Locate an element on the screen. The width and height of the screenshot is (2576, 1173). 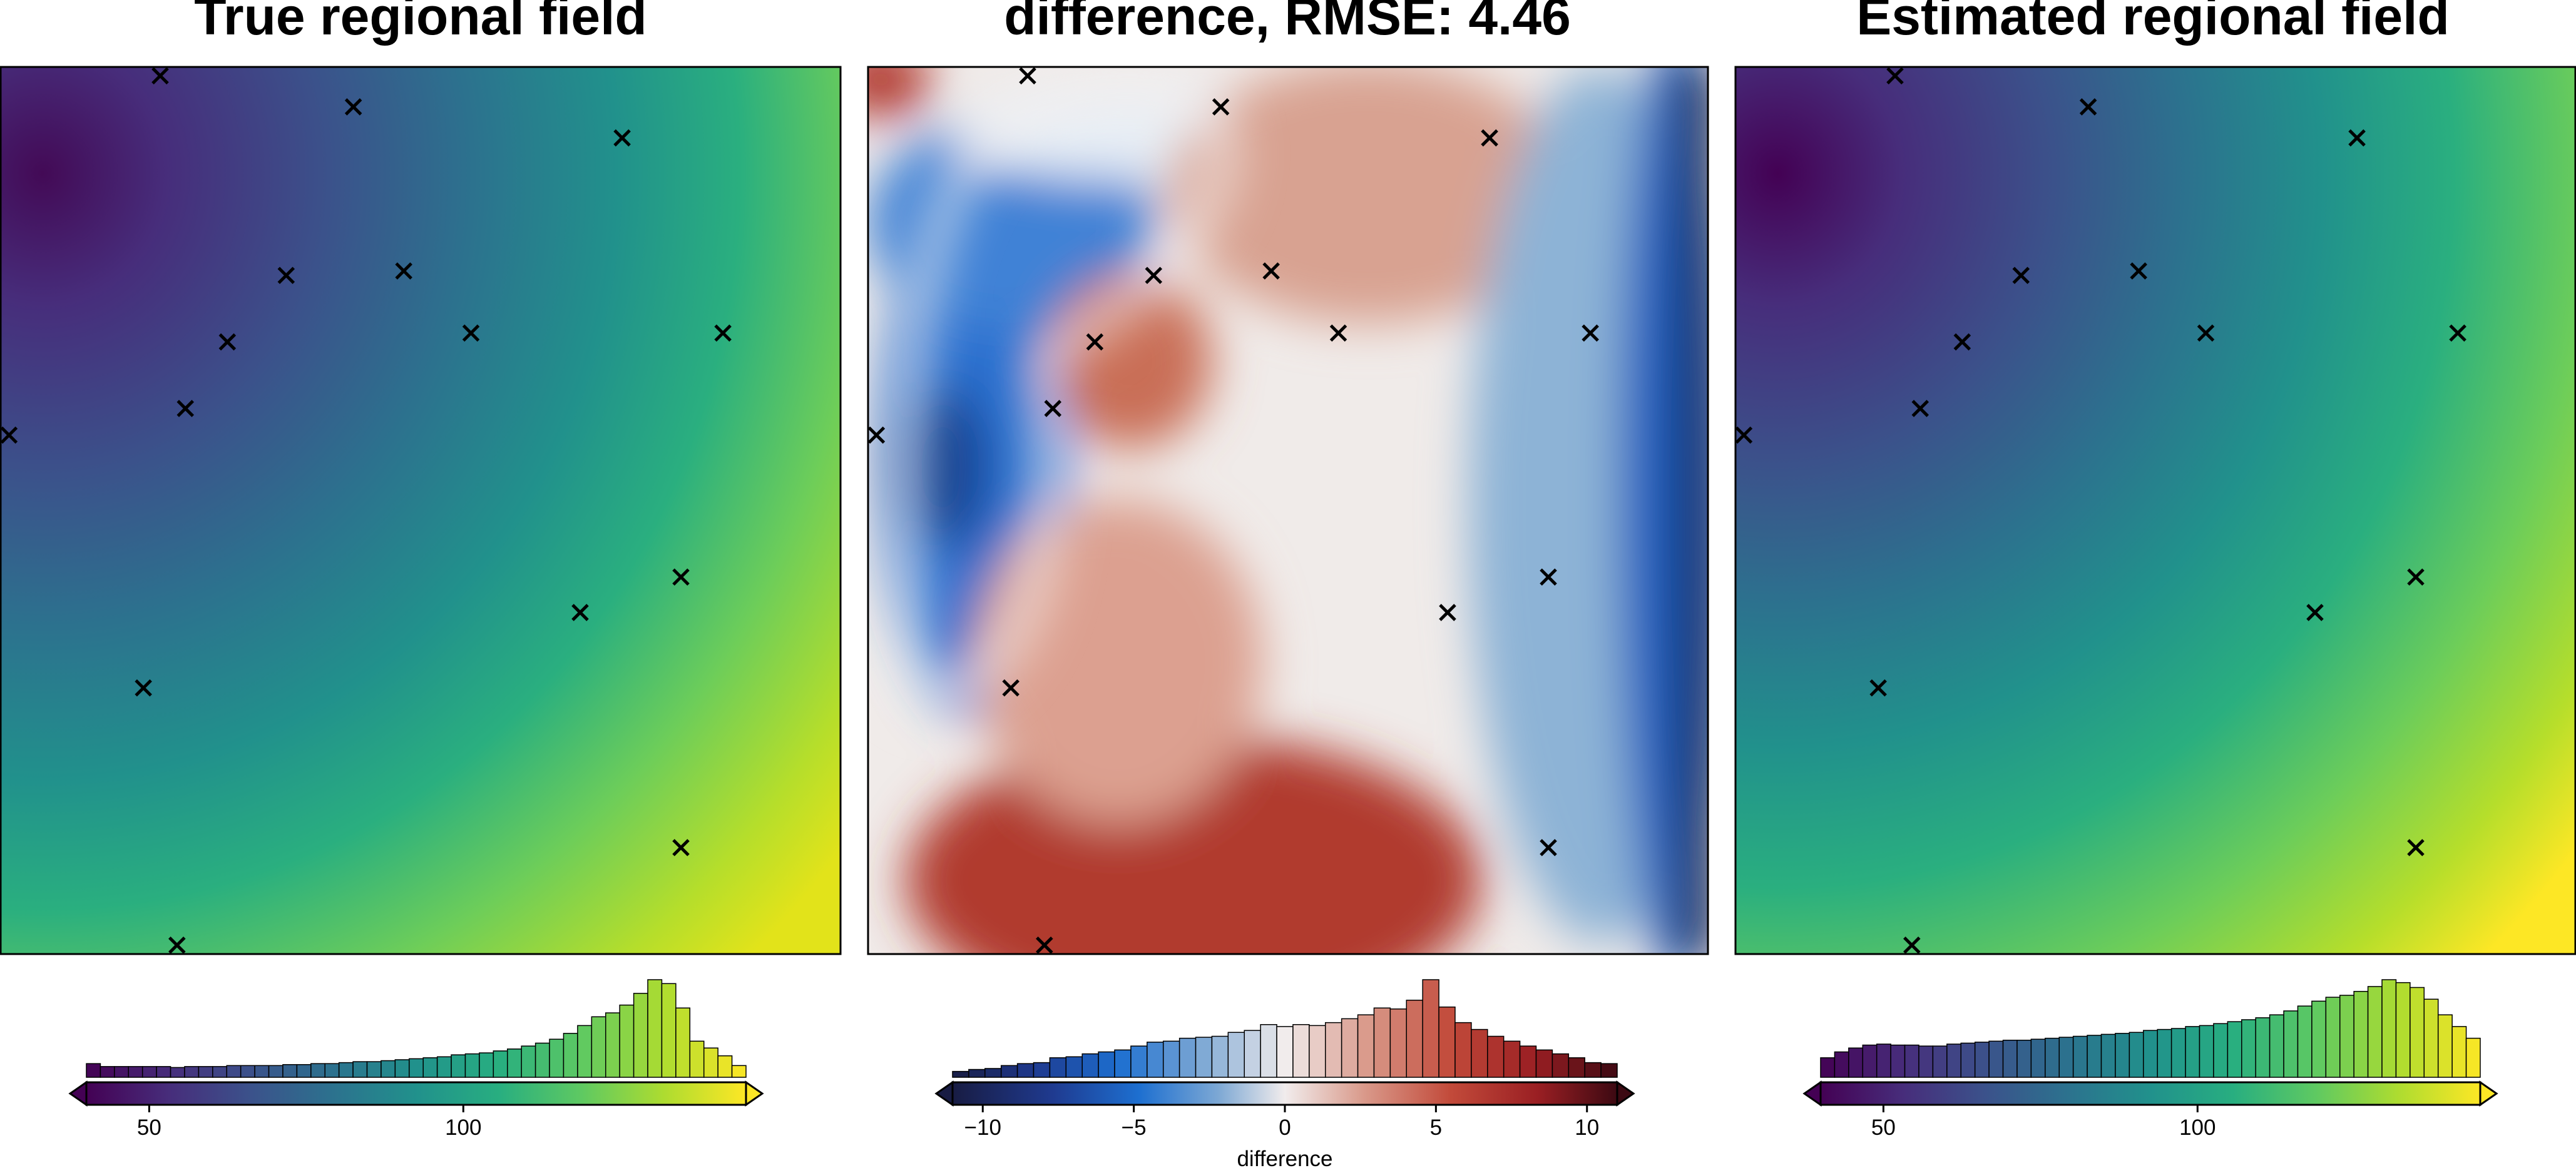
zero-contour is located at coordinates (1064, 395).